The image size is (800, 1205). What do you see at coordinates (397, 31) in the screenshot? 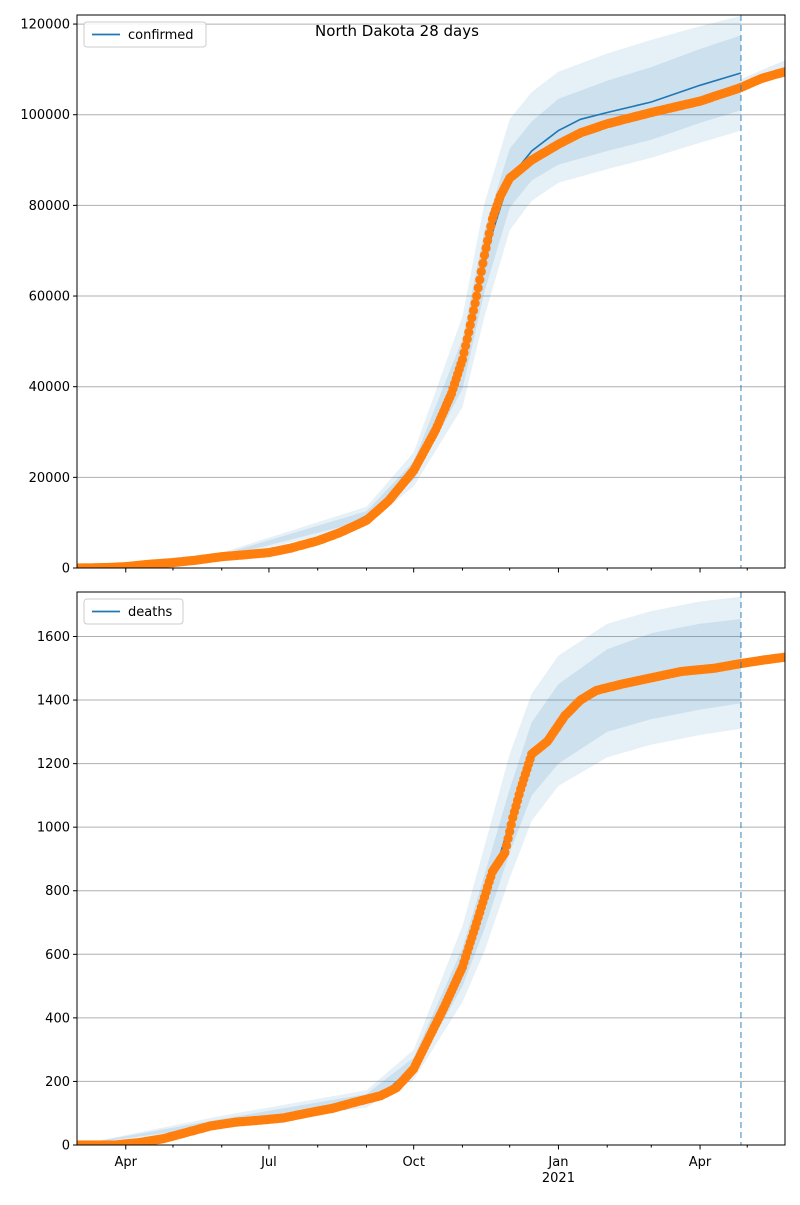
I see `chart-title: North Dakota 28 days` at bounding box center [397, 31].